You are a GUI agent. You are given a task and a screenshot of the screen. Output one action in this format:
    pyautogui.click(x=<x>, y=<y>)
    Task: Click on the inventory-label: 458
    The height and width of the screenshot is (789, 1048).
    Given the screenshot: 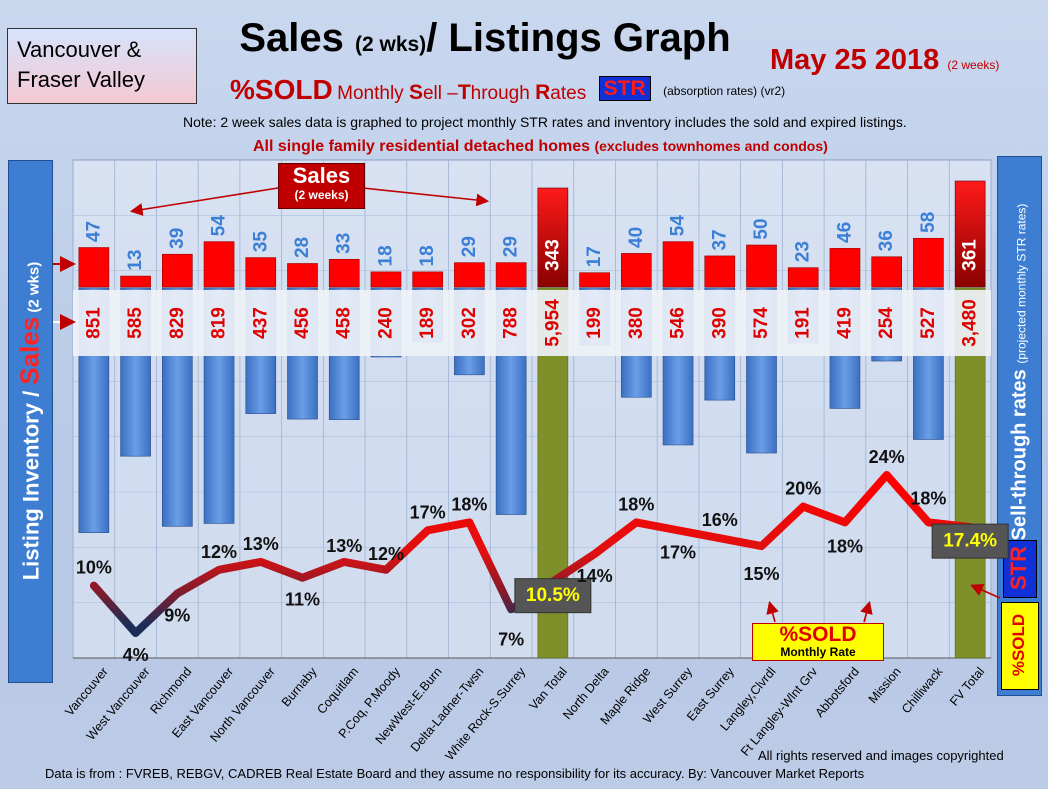 What is the action you would take?
    pyautogui.click(x=344, y=323)
    